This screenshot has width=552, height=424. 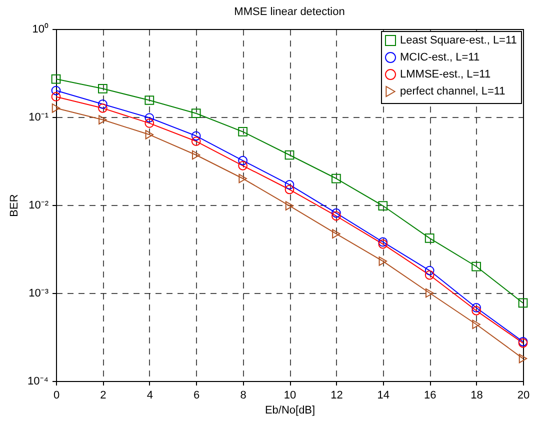 I want to click on chart-title: MMSE linear detection, so click(x=289, y=12).